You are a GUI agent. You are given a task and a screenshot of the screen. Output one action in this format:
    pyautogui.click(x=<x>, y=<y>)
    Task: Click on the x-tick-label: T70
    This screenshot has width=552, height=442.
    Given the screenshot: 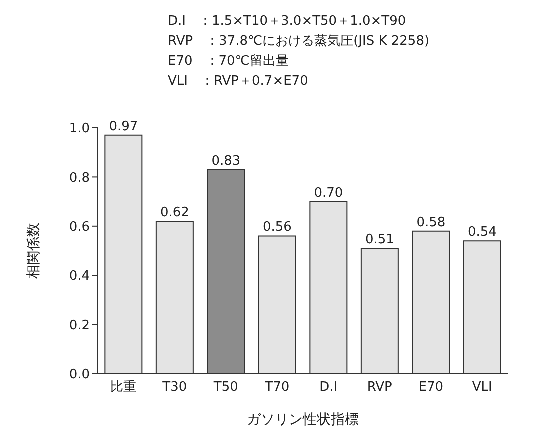 What is the action you would take?
    pyautogui.click(x=277, y=388)
    